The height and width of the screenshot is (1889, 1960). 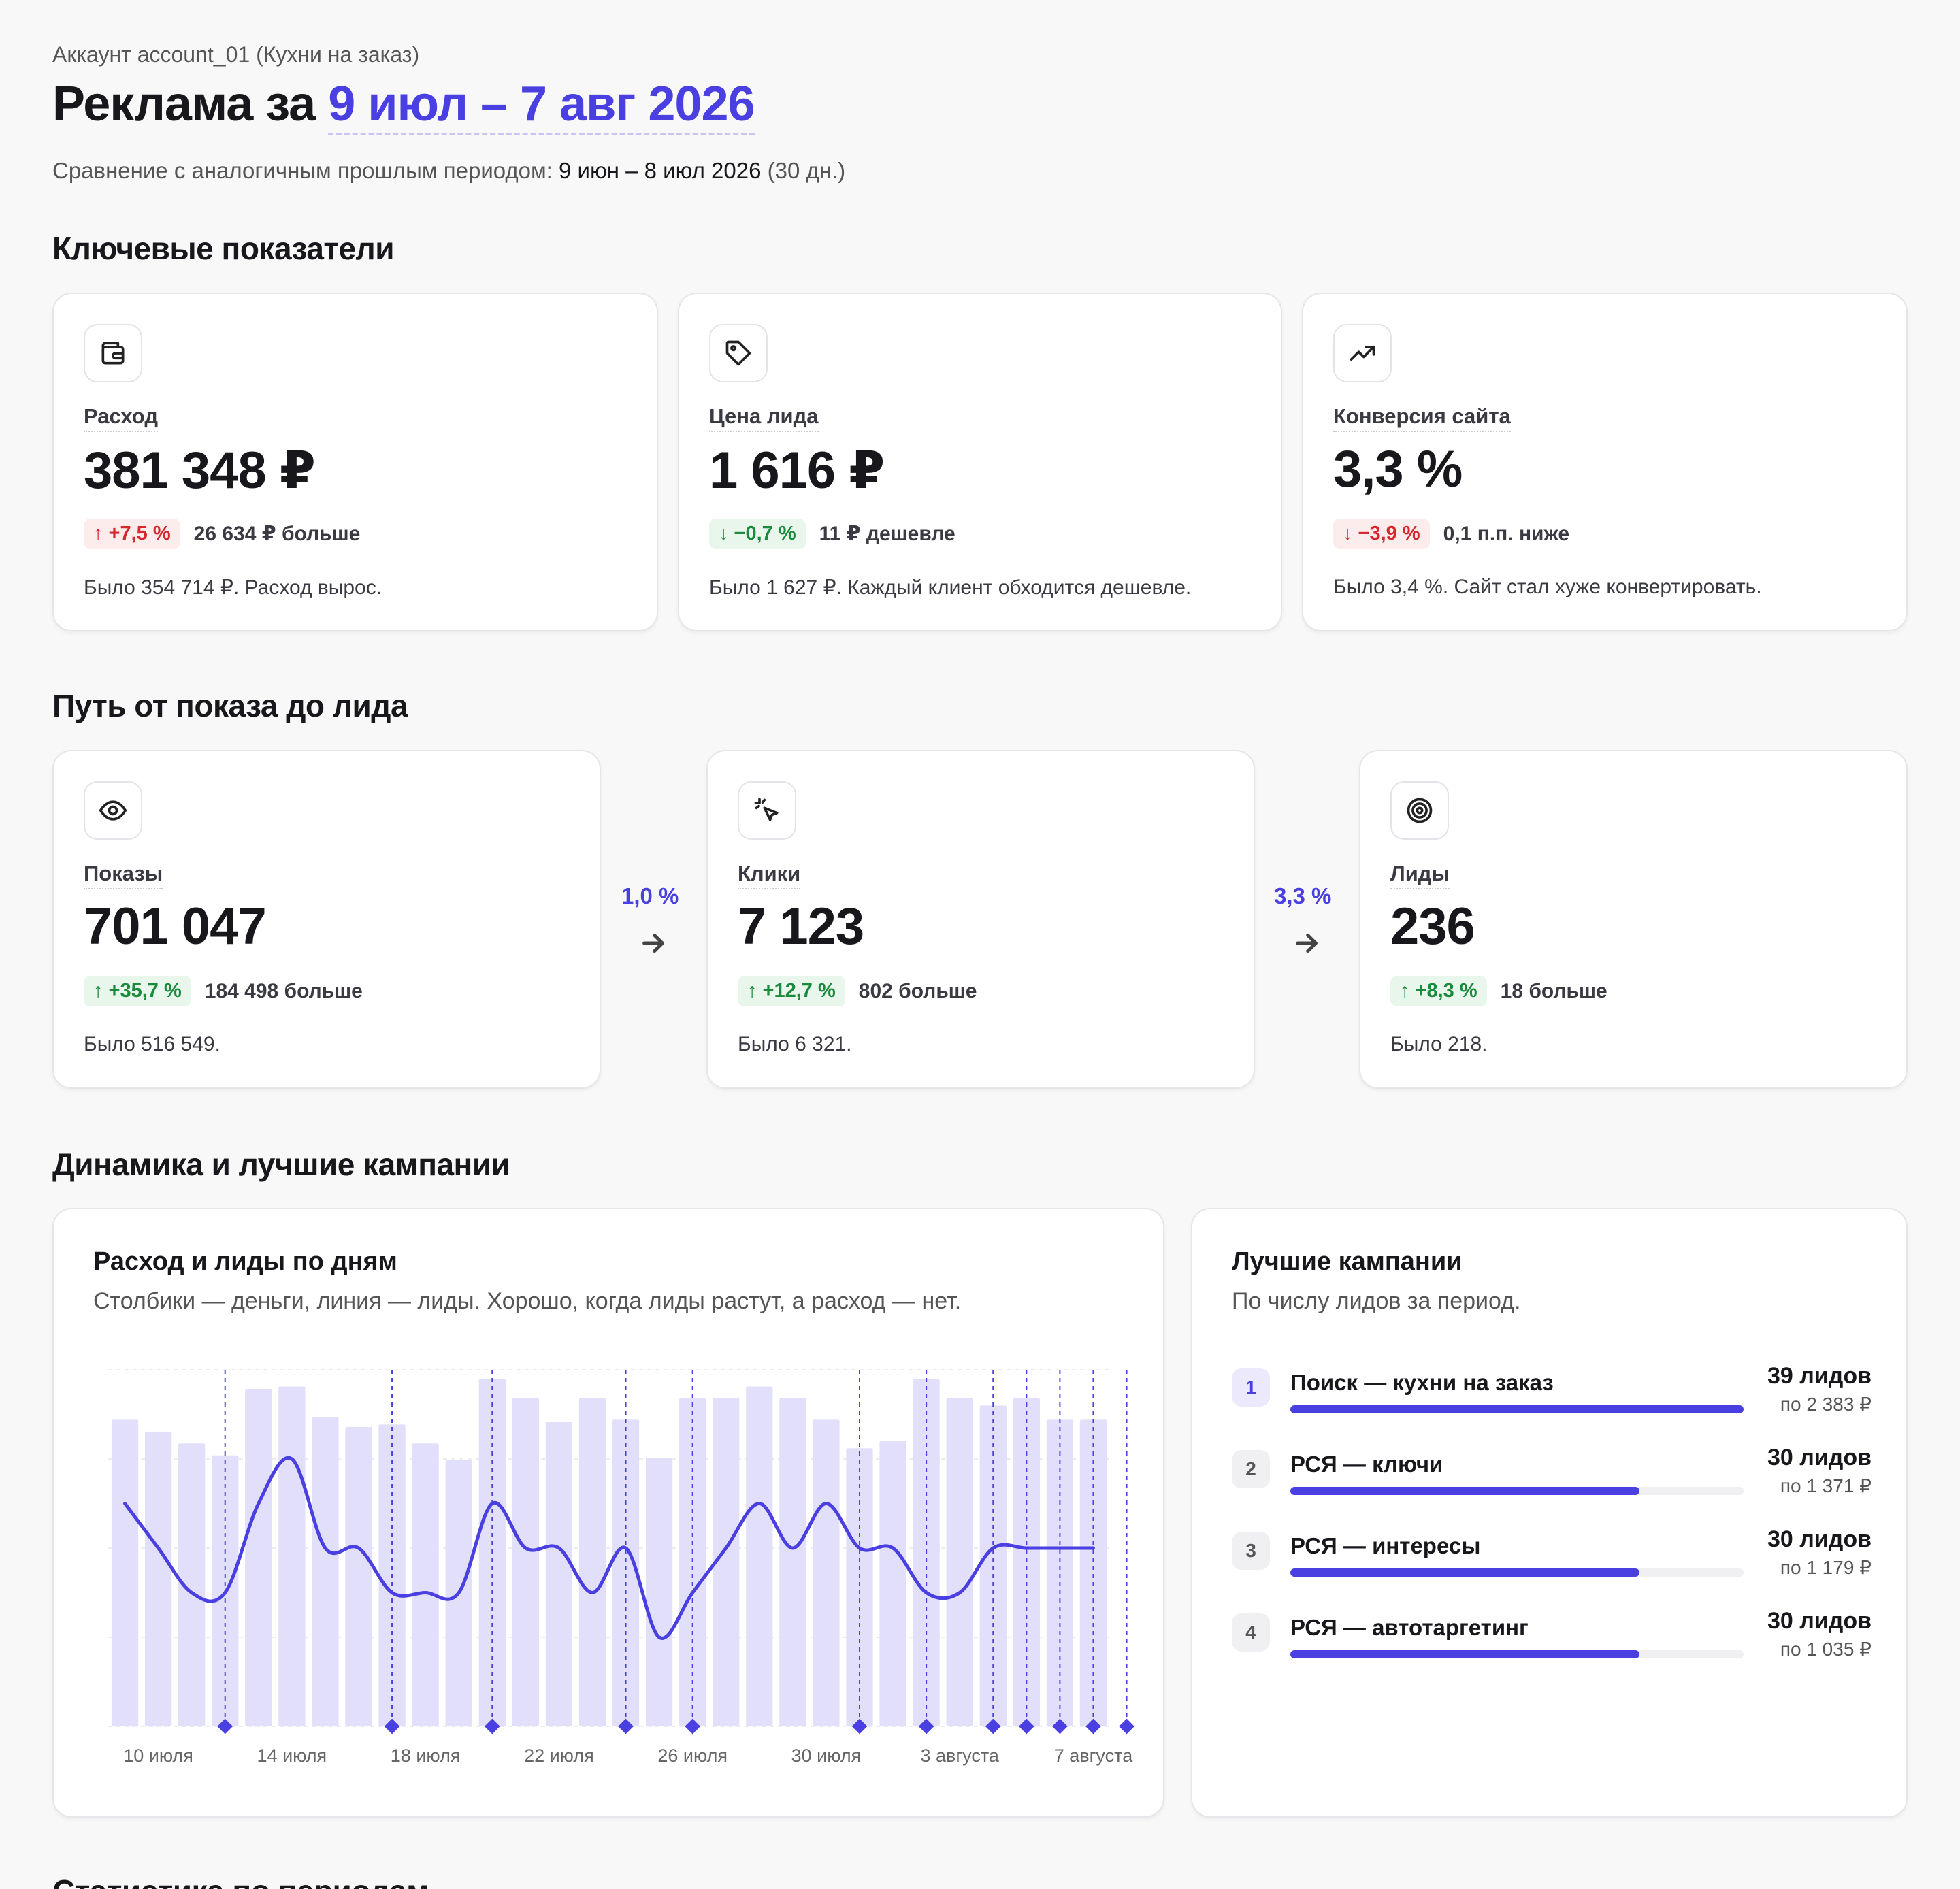 What do you see at coordinates (241, 1881) in the screenshot?
I see `section-title-stats: Статистика по периодам` at bounding box center [241, 1881].